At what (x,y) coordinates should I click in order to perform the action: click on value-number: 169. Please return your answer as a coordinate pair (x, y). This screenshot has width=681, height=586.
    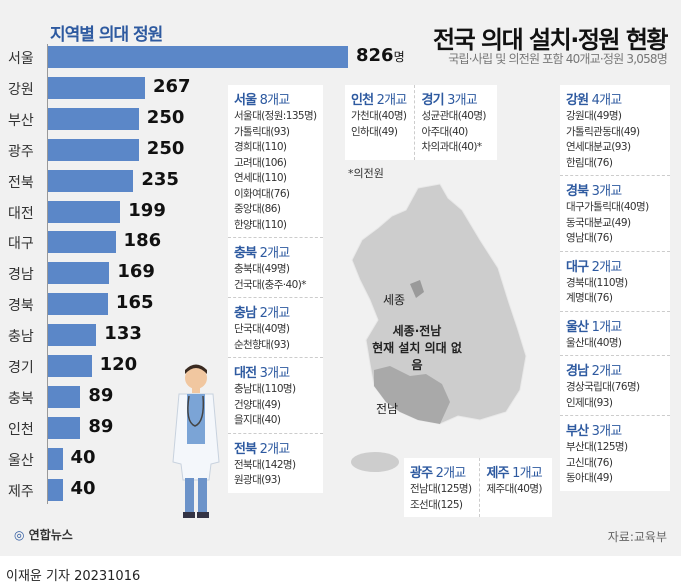
    Looking at the image, I should click on (136, 272).